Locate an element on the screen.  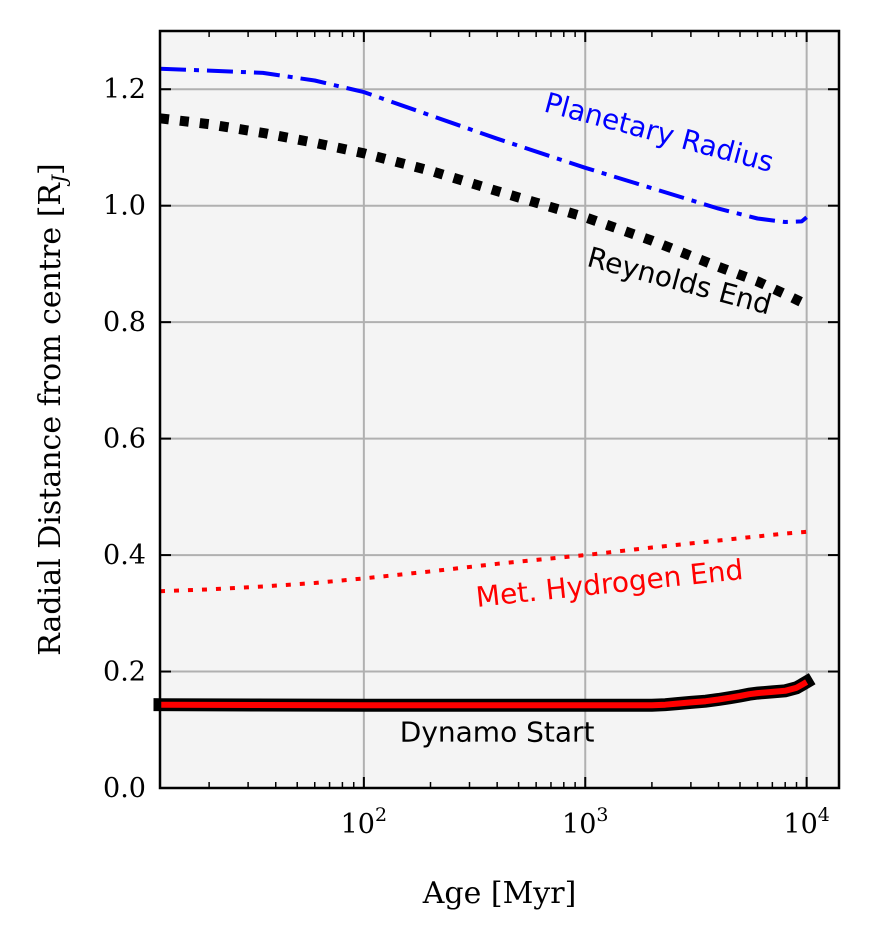
y-tick-label: 1.2 is located at coordinates (124, 89).